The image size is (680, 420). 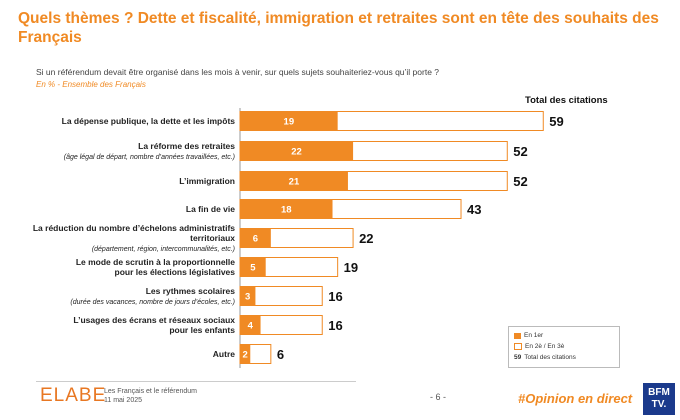 I want to click on data-label-first: 4, so click(x=251, y=326).